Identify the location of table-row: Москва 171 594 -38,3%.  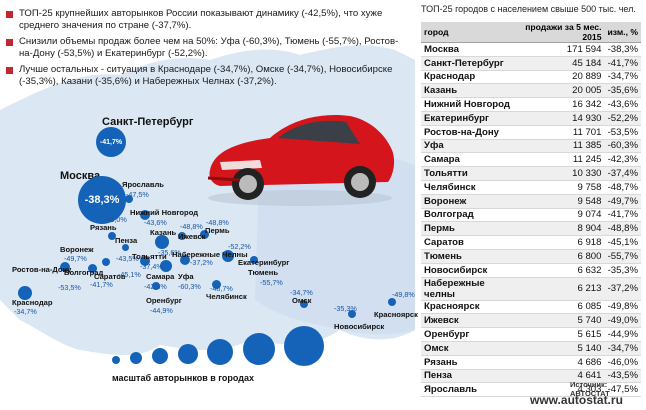
(531, 49).